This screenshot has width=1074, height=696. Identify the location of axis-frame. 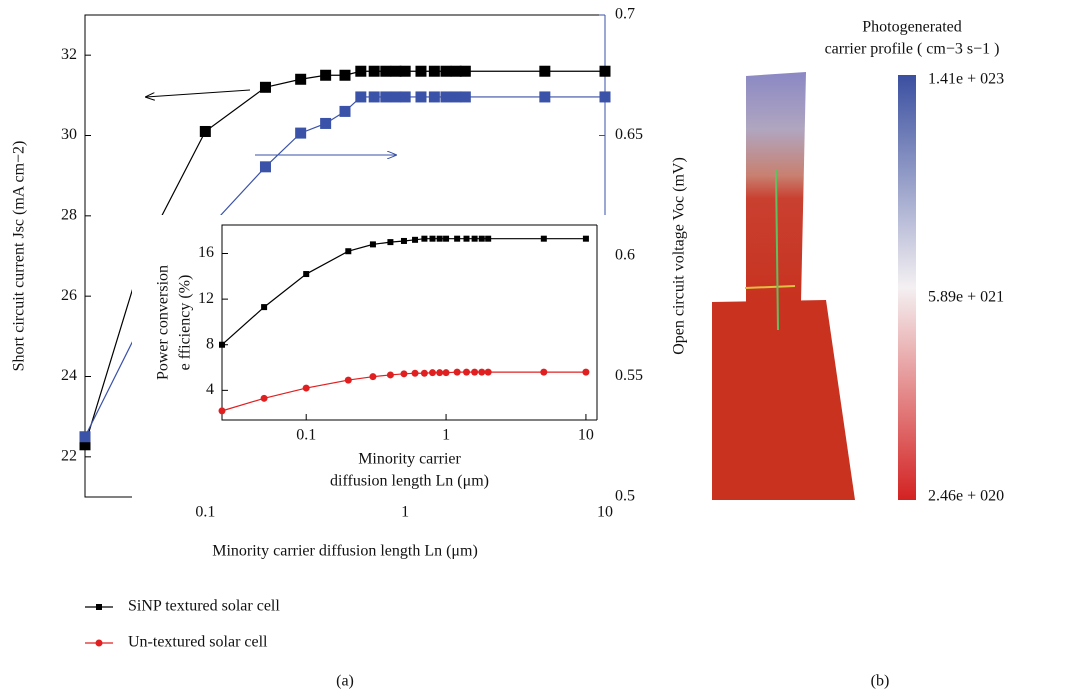
(409, 322).